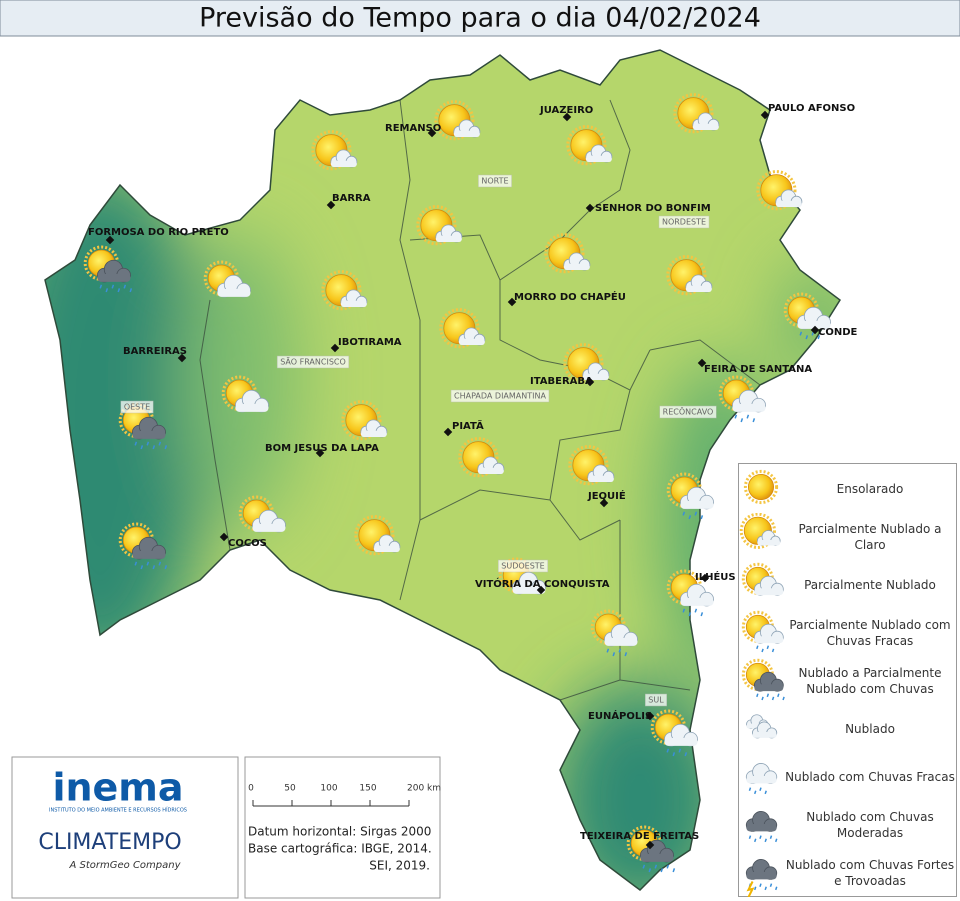 The height and width of the screenshot is (901, 960). What do you see at coordinates (606, 495) in the screenshot?
I see `city-label: JEQUIÉ` at bounding box center [606, 495].